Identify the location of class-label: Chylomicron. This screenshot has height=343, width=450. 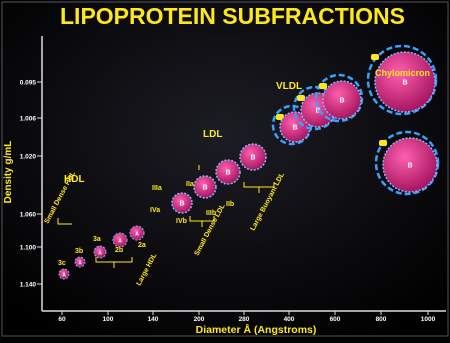
(402, 73).